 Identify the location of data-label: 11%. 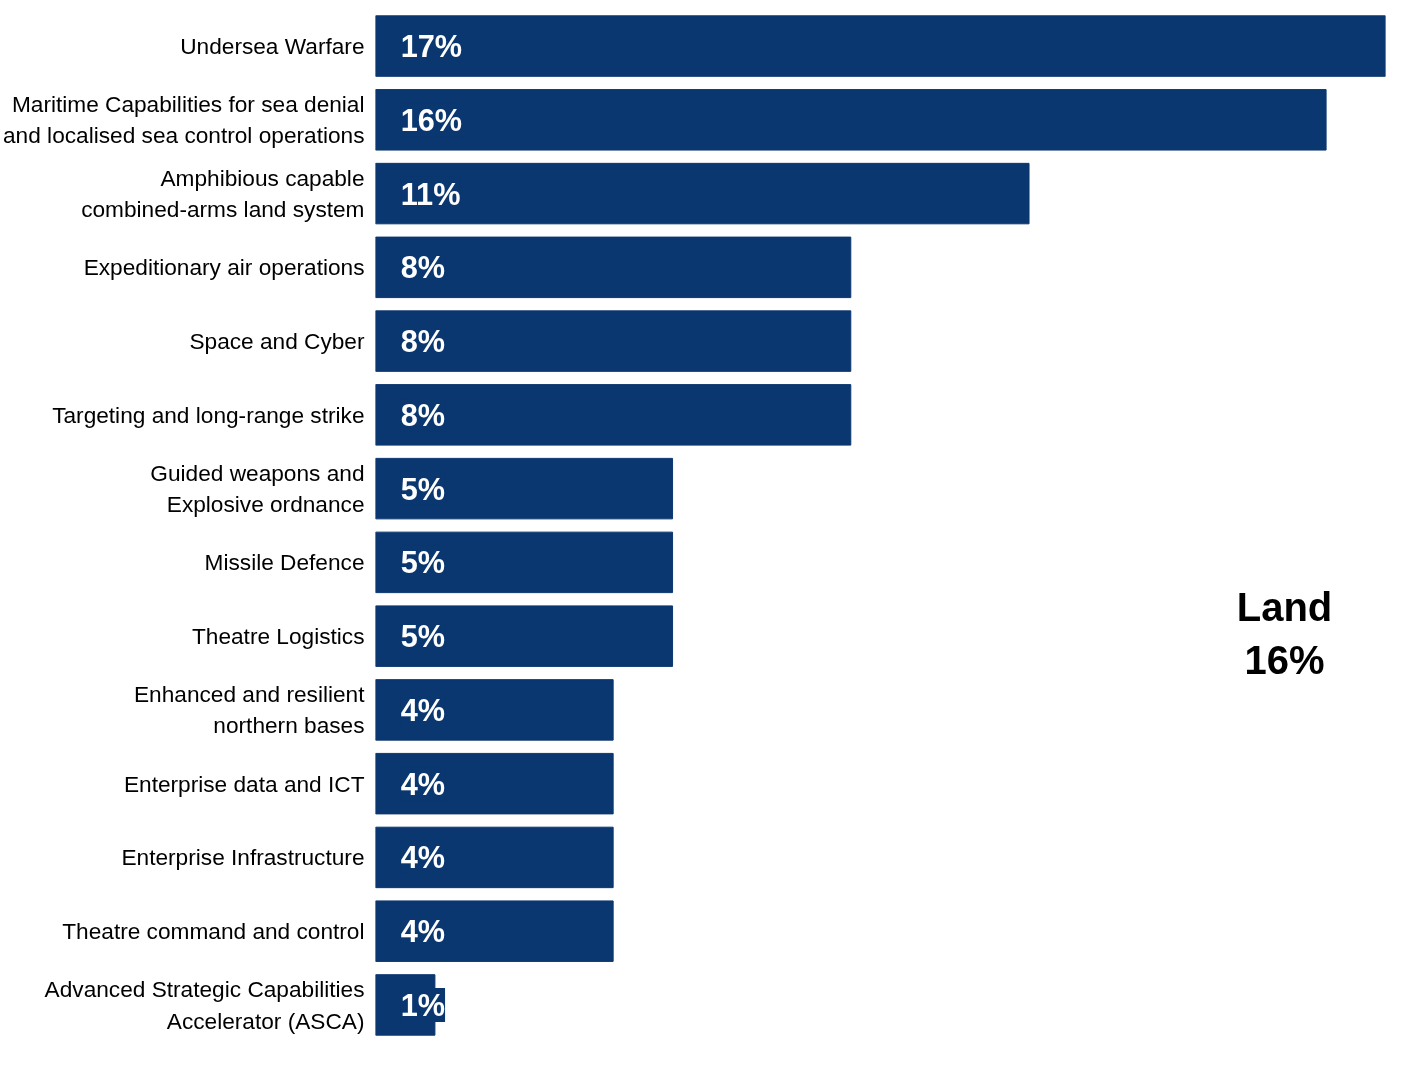
(430, 193).